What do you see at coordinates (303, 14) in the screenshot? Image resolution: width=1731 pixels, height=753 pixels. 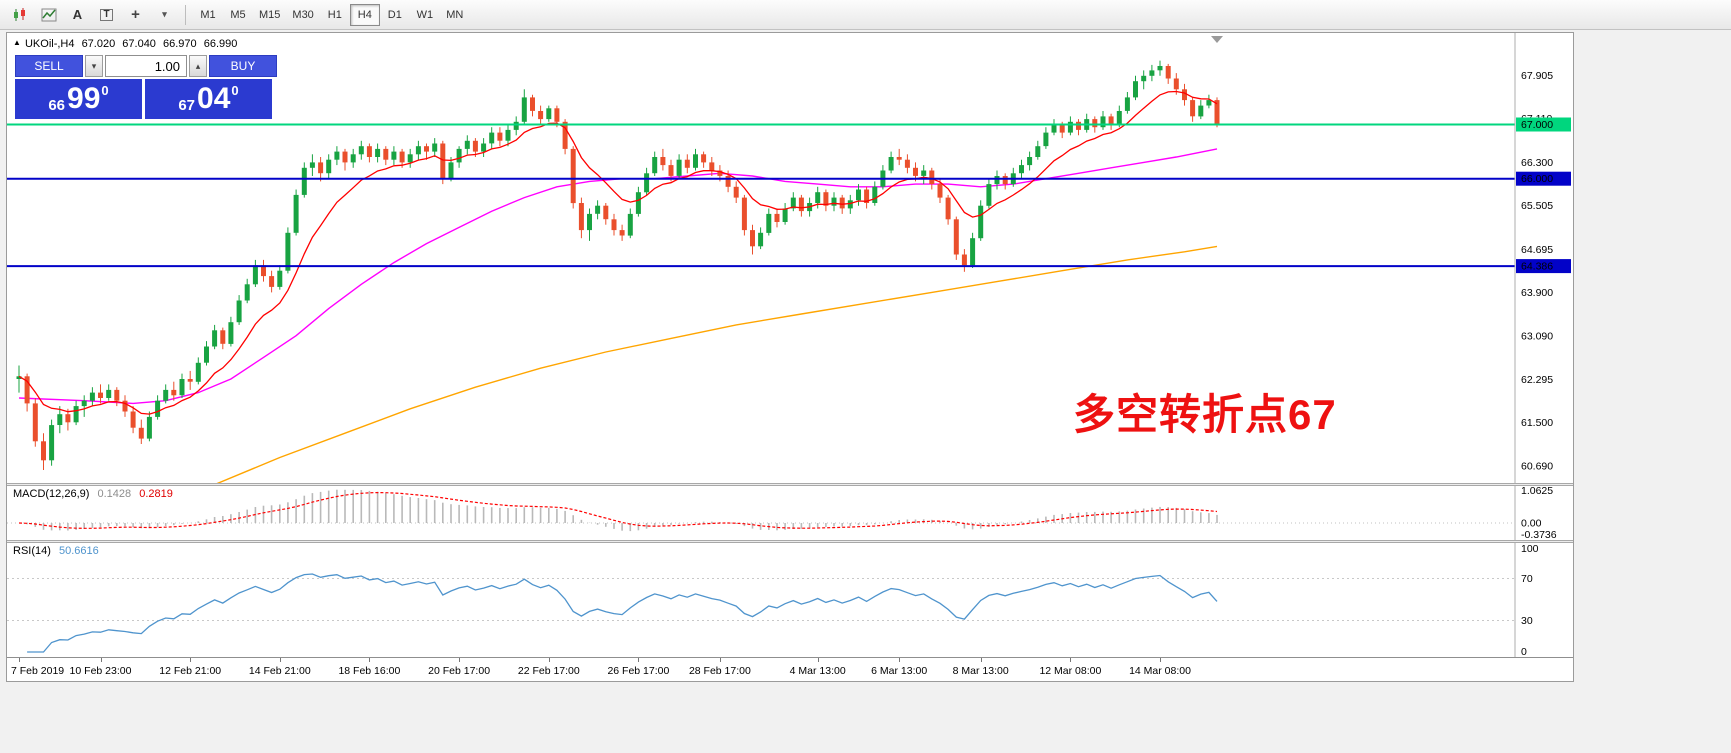 I see `timeframe-button-m30: M30` at bounding box center [303, 14].